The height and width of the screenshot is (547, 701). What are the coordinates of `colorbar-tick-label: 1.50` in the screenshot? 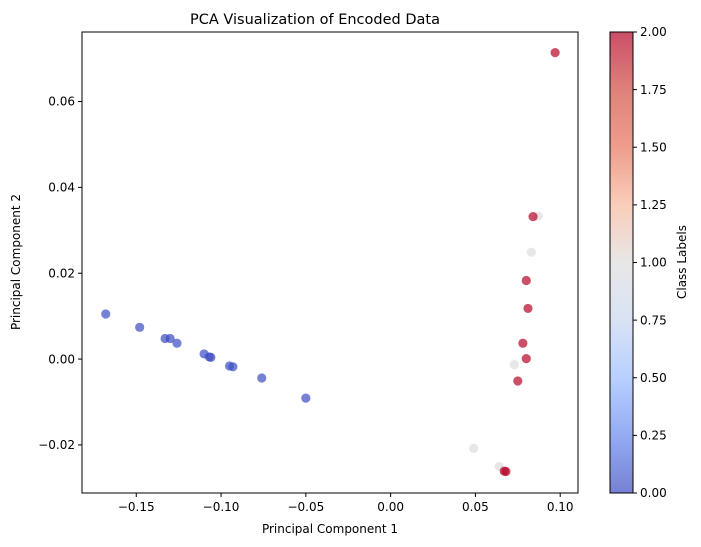 It's located at (653, 147).